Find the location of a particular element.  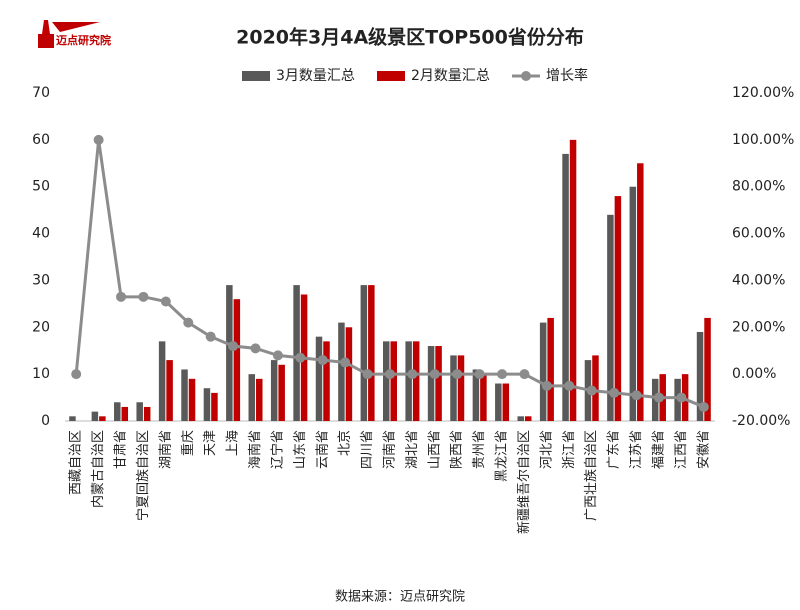

x-tick-label: 陕西省 is located at coordinates (457, 449).